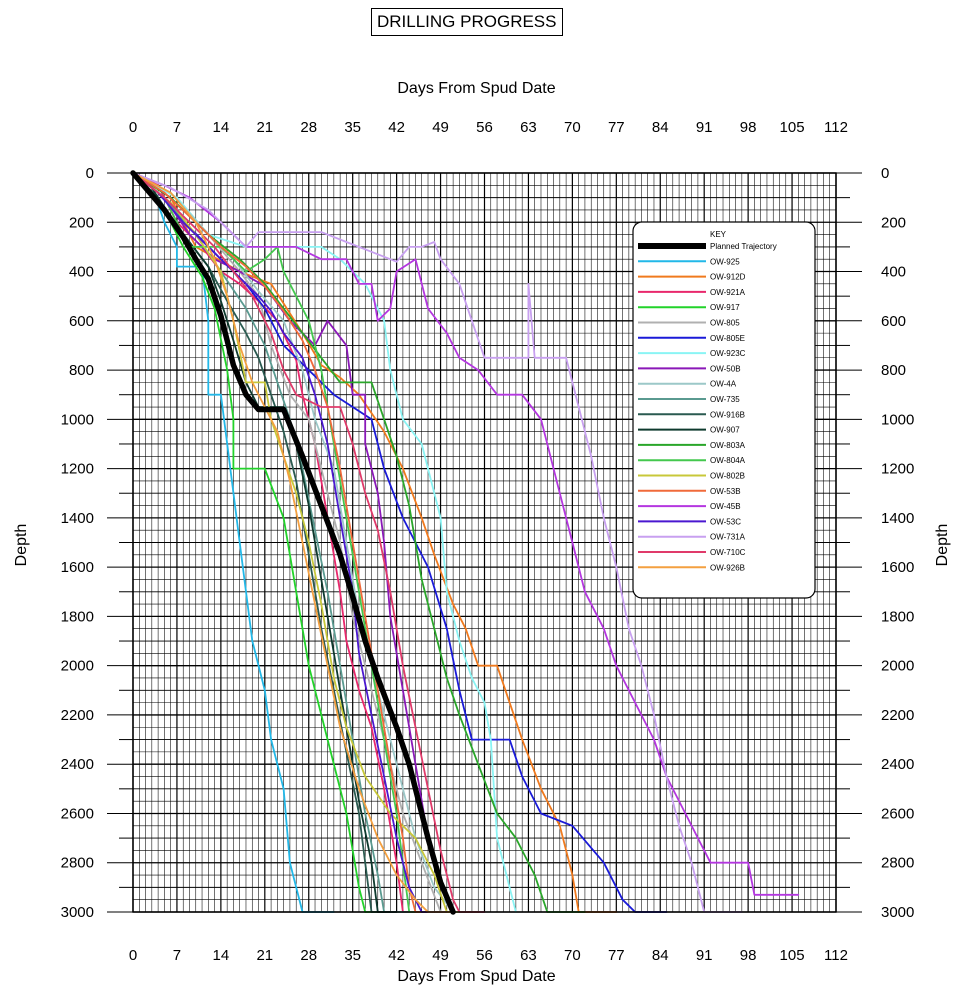 Image resolution: width=956 pixels, height=994 pixels. Describe the element at coordinates (133, 955) in the screenshot. I see `x-tick-label-bottom: 0` at that location.